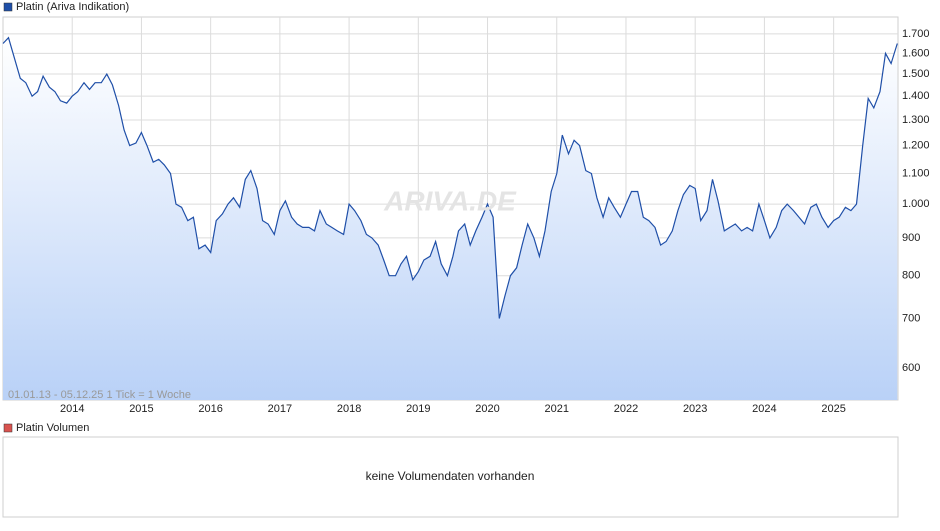 Image resolution: width=940 pixels, height=531 pixels. Describe the element at coordinates (911, 276) in the screenshot. I see `y-tick-label: 800` at that location.